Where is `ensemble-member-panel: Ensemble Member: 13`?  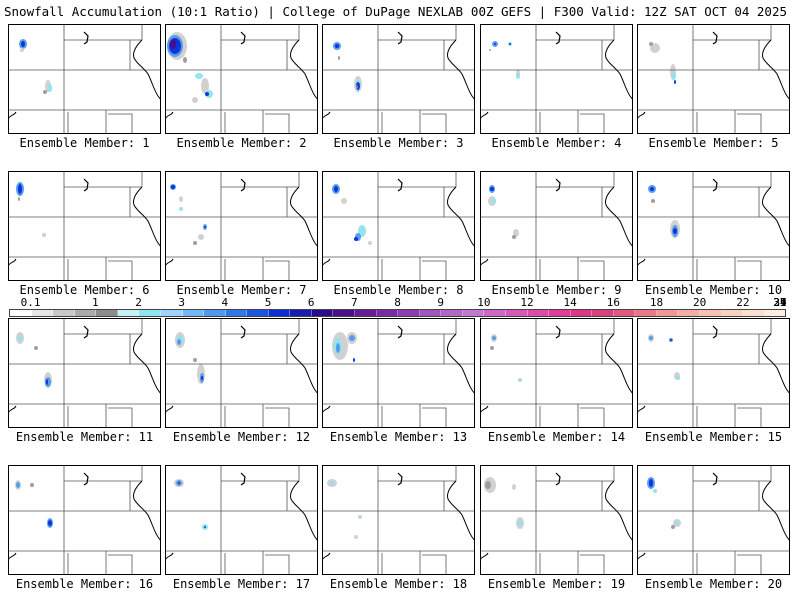 ensemble-member-panel: Ensemble Member: 13 is located at coordinates (398, 381).